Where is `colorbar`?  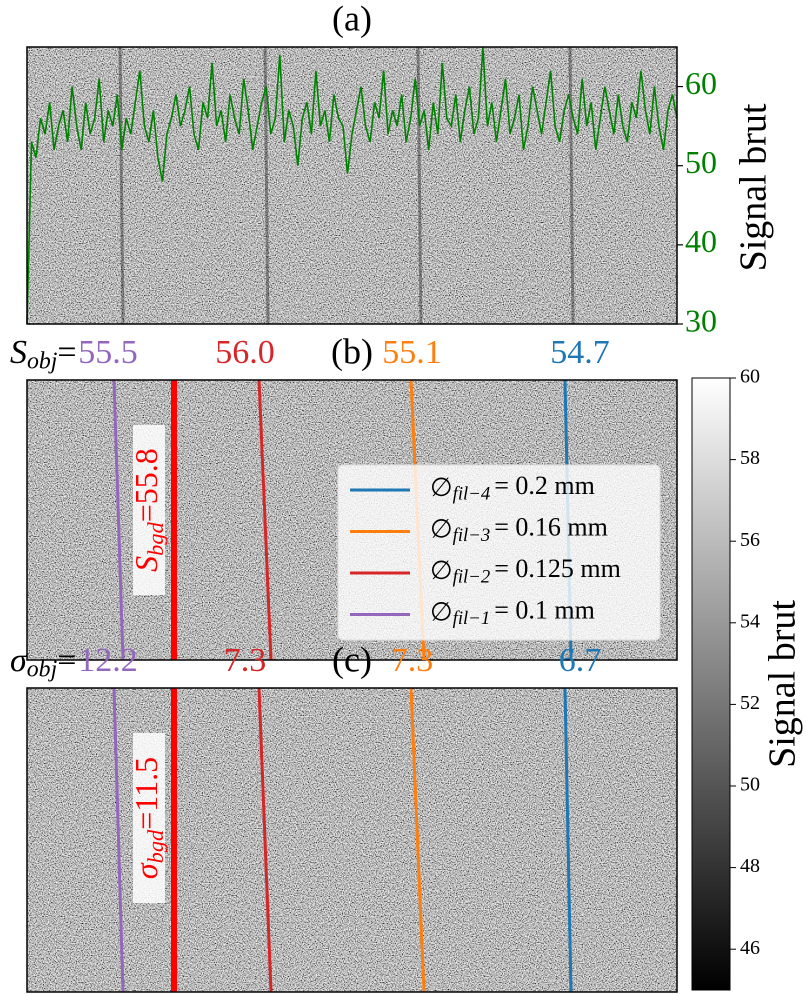 colorbar is located at coordinates (711, 684).